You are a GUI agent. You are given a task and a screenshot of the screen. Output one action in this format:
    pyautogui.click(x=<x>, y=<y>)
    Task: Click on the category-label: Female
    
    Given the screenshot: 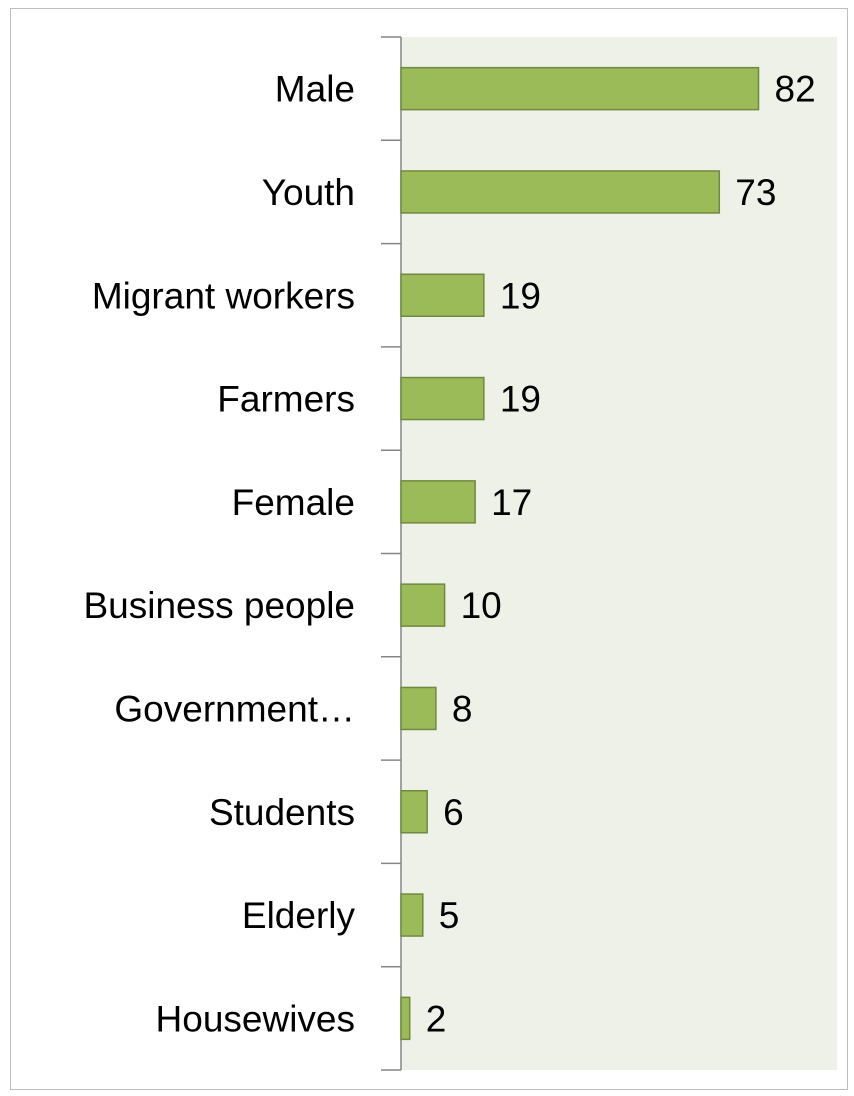 What is the action you would take?
    pyautogui.click(x=293, y=502)
    